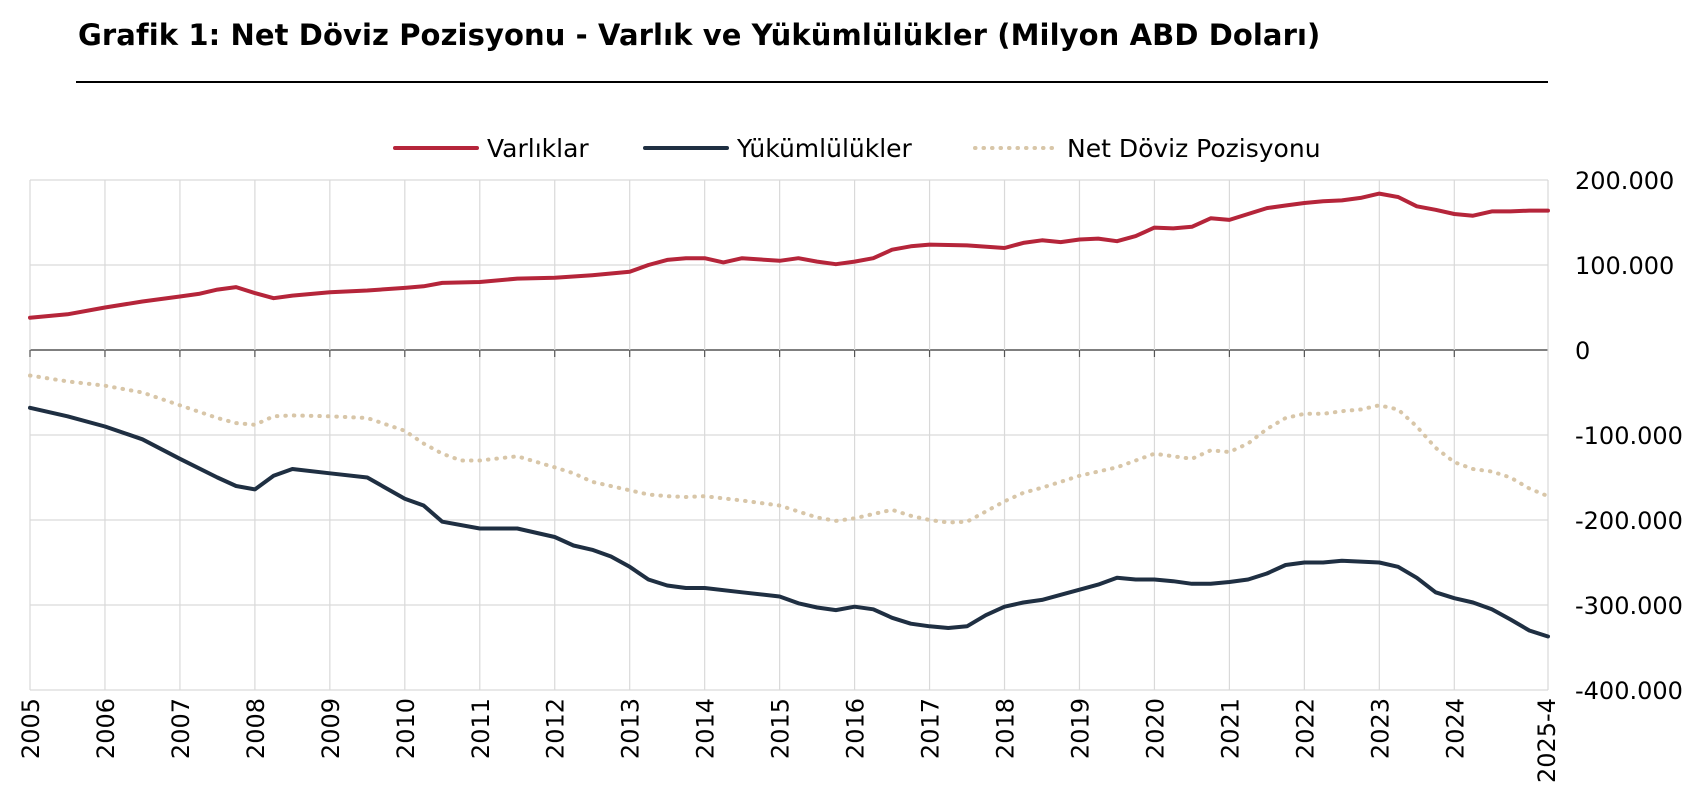 The image size is (1704, 810). I want to click on x-tick-label: 2005, so click(31, 728).